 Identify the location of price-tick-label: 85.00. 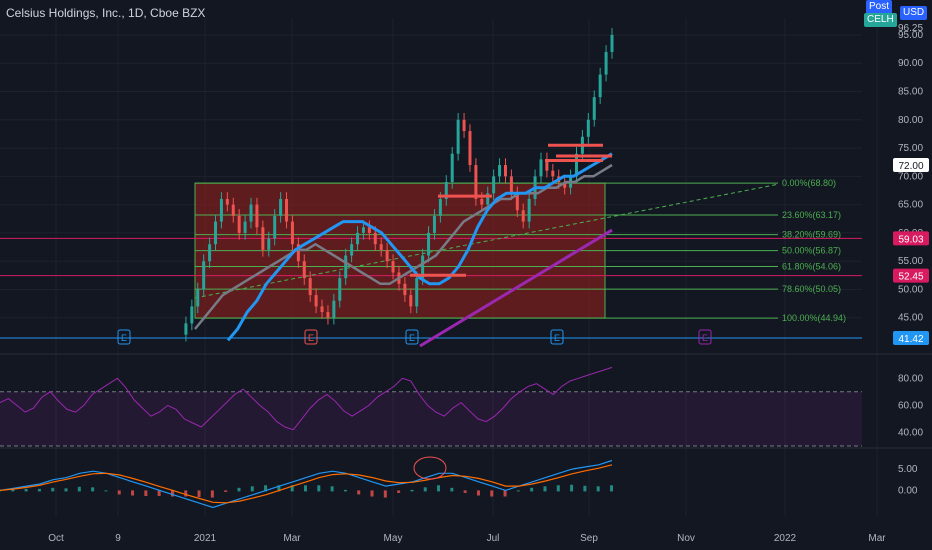
(910, 92).